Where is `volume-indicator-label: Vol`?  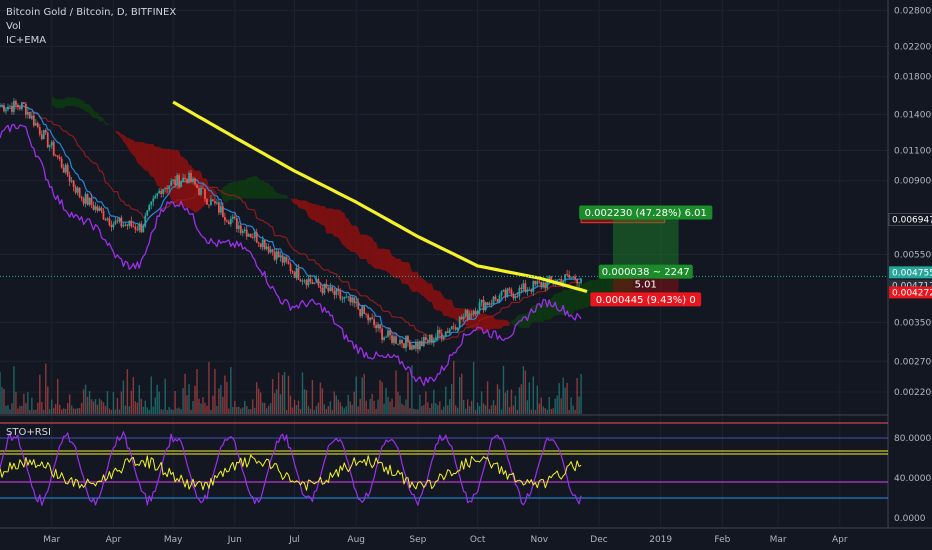 volume-indicator-label: Vol is located at coordinates (13, 26).